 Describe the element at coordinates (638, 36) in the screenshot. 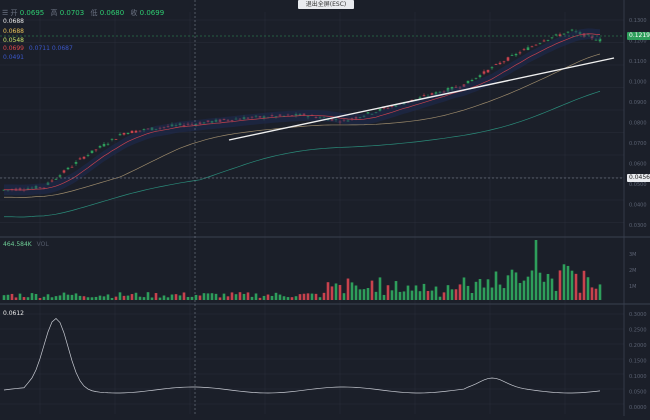

I see `last-price-tag: 0.1219` at that location.